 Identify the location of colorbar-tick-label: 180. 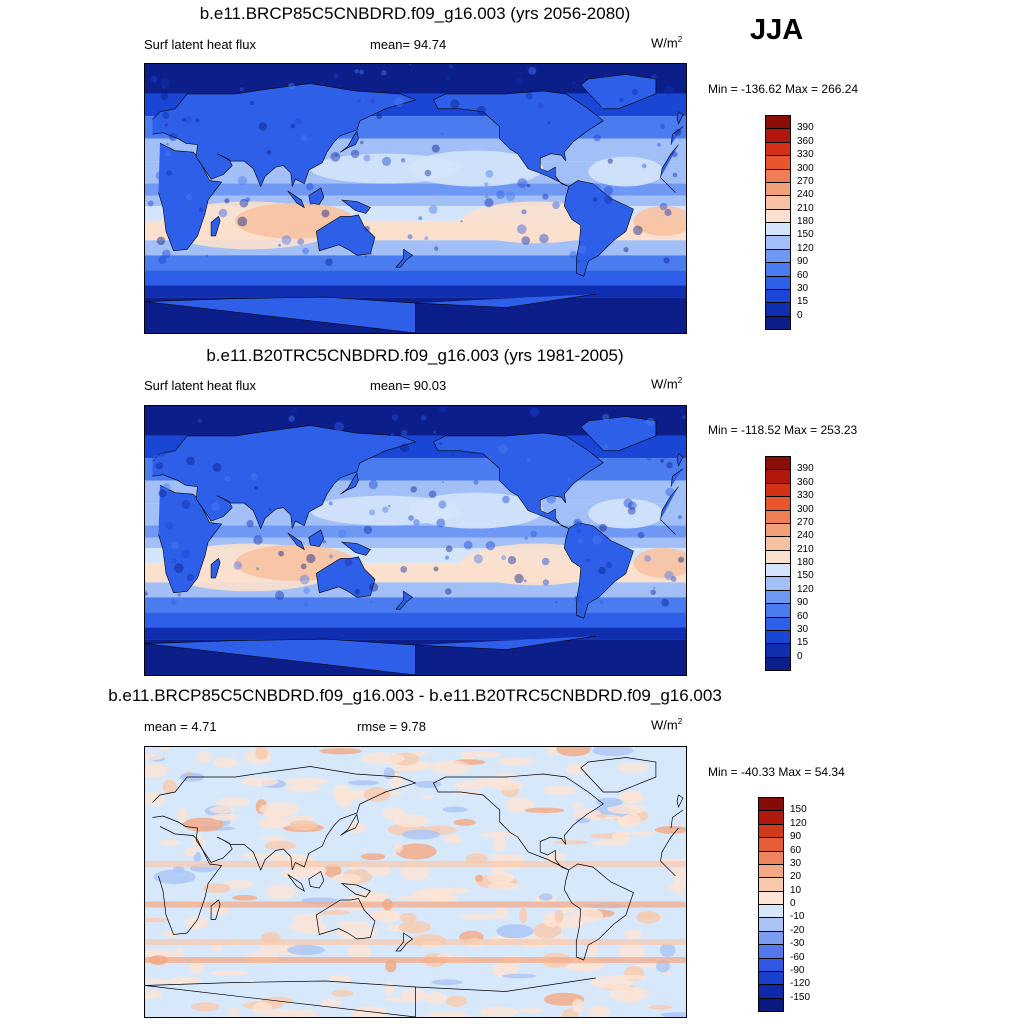
(805, 562).